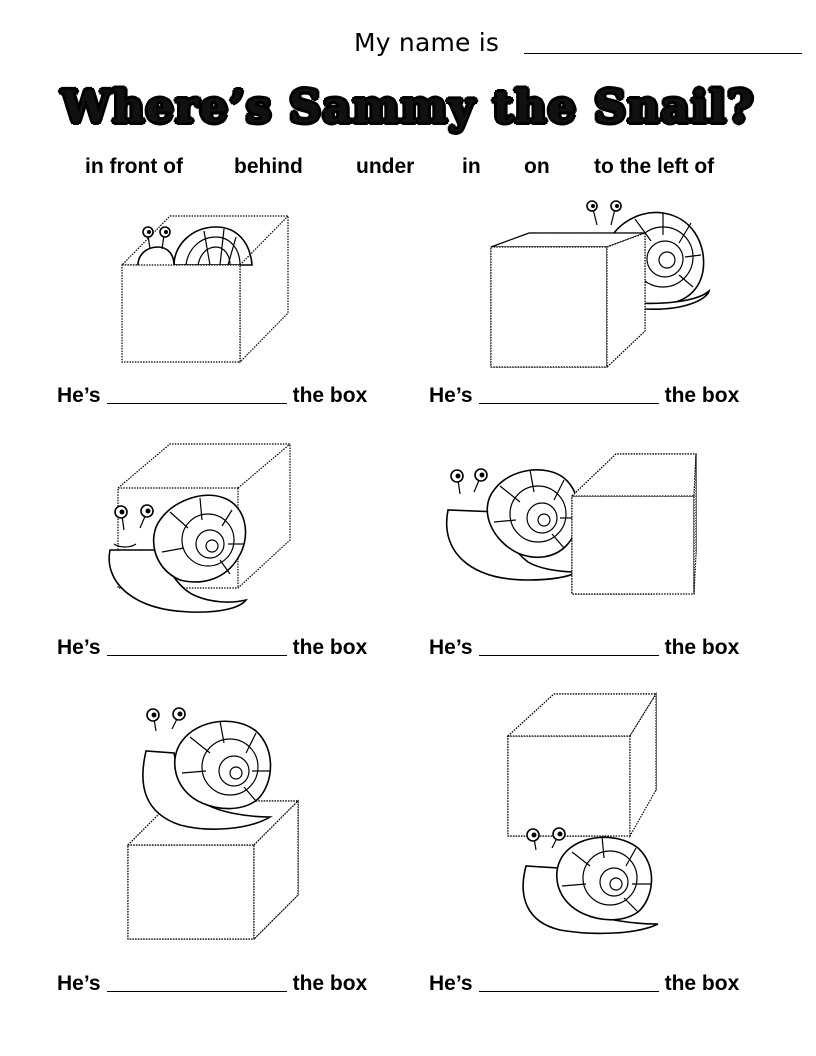 The height and width of the screenshot is (1056, 816). I want to click on snail-in-box-picture, so click(204, 289).